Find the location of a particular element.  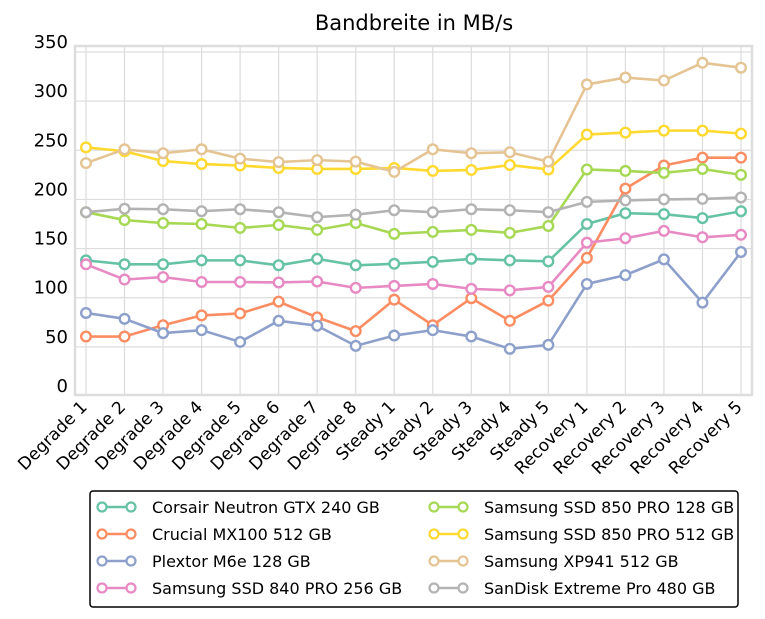

chart-title: Bandbreite in MB/s is located at coordinates (414, 23).